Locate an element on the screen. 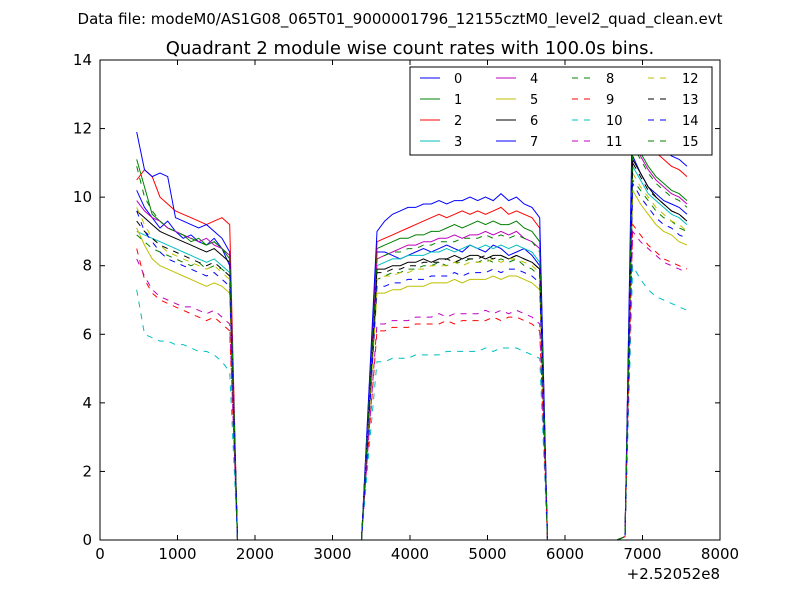  legend-label-10: 10 is located at coordinates (614, 121).